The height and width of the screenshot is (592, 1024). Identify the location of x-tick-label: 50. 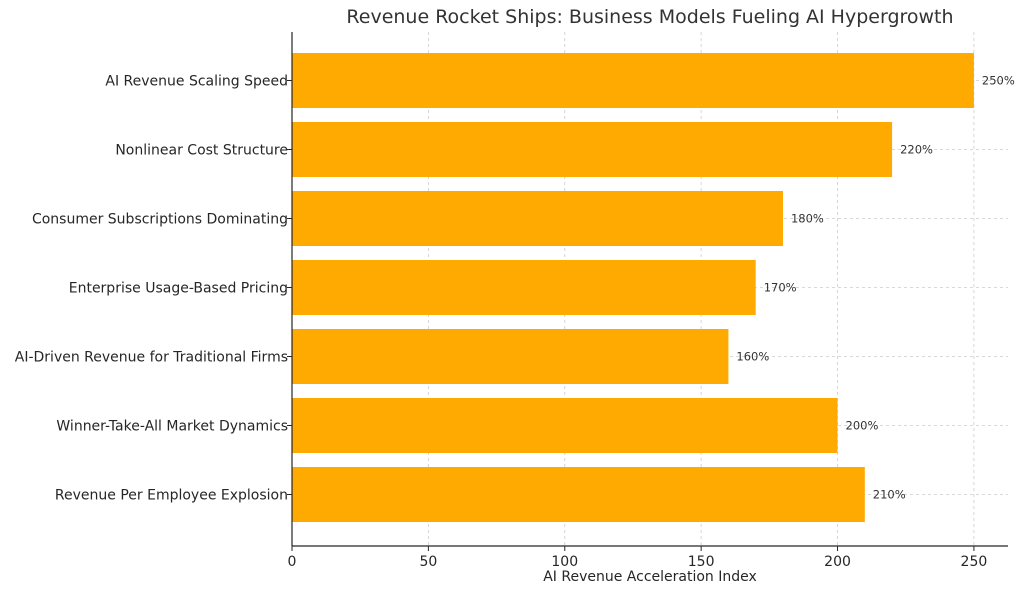
(428, 562).